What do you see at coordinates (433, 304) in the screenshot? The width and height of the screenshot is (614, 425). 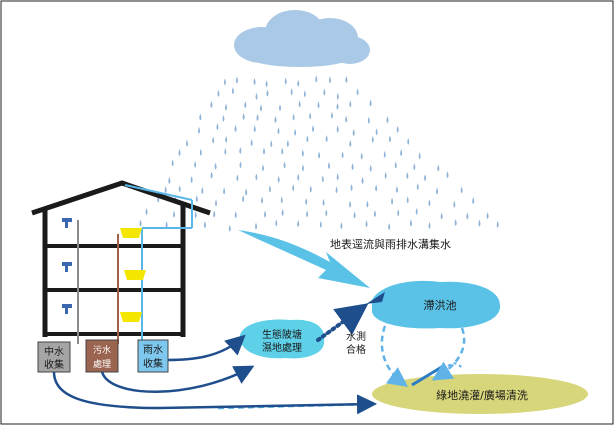 I see `detention-pond: 滯洪池` at bounding box center [433, 304].